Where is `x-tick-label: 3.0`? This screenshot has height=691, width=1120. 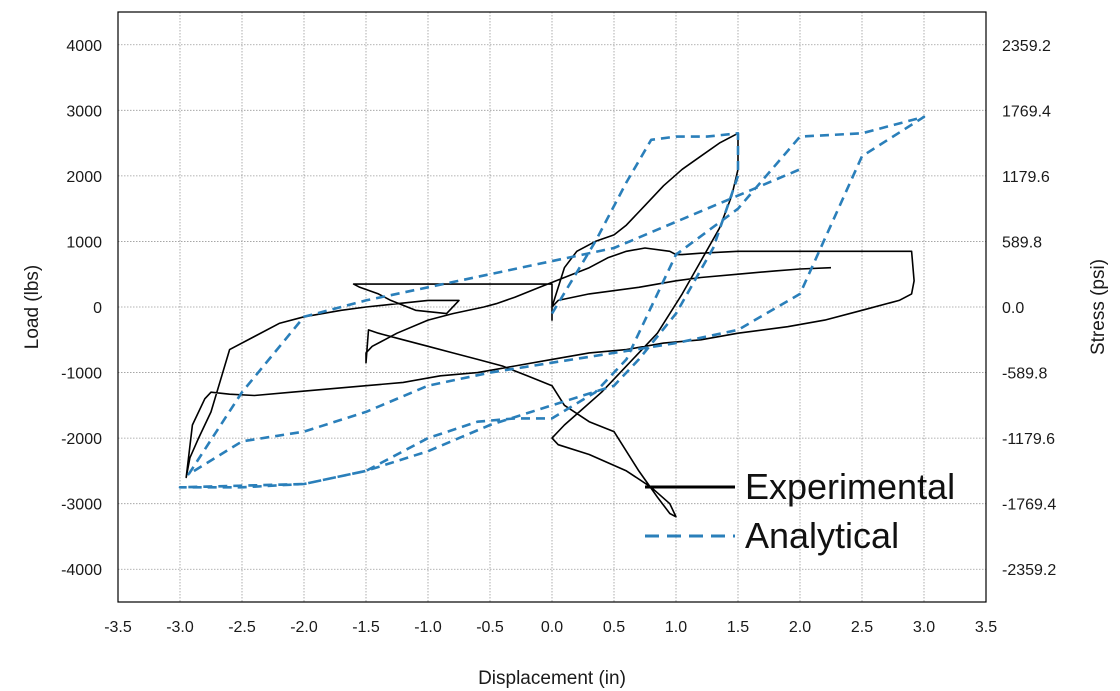 x-tick-label: 3.0 is located at coordinates (924, 627).